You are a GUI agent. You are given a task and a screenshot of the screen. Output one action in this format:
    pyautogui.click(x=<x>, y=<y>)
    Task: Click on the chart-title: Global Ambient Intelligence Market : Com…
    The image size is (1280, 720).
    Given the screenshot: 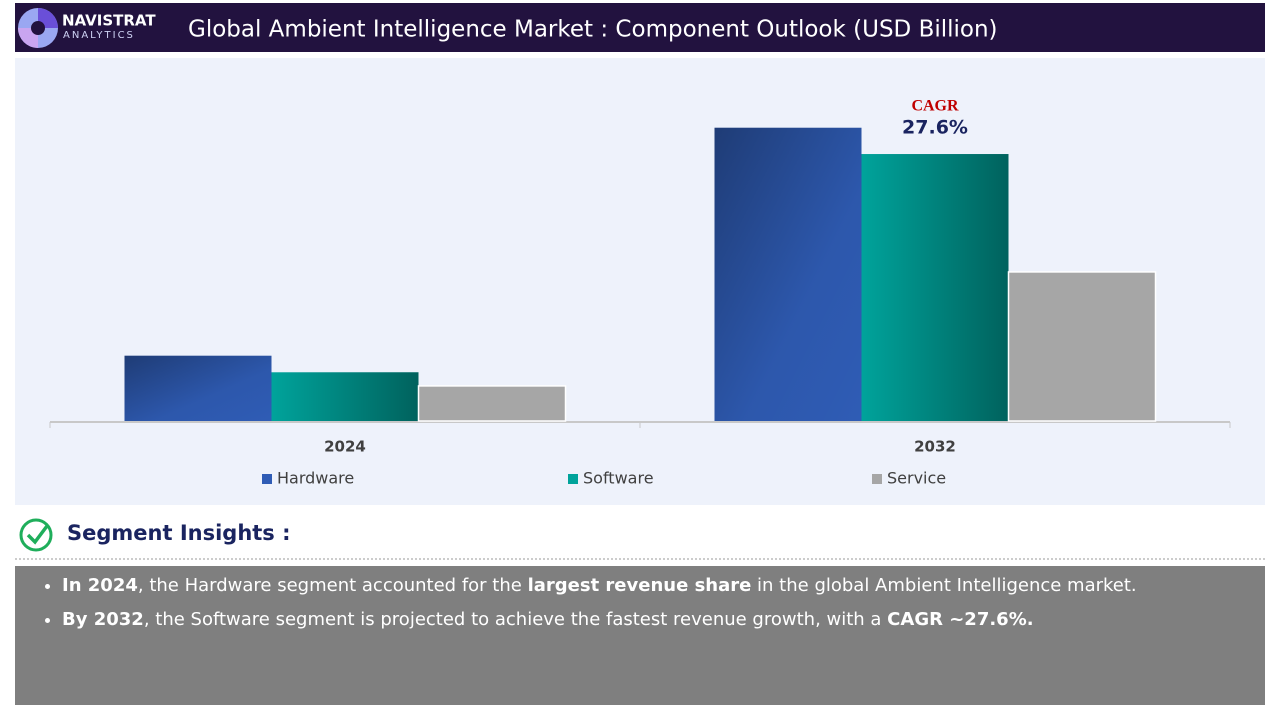 What is the action you would take?
    pyautogui.click(x=593, y=30)
    